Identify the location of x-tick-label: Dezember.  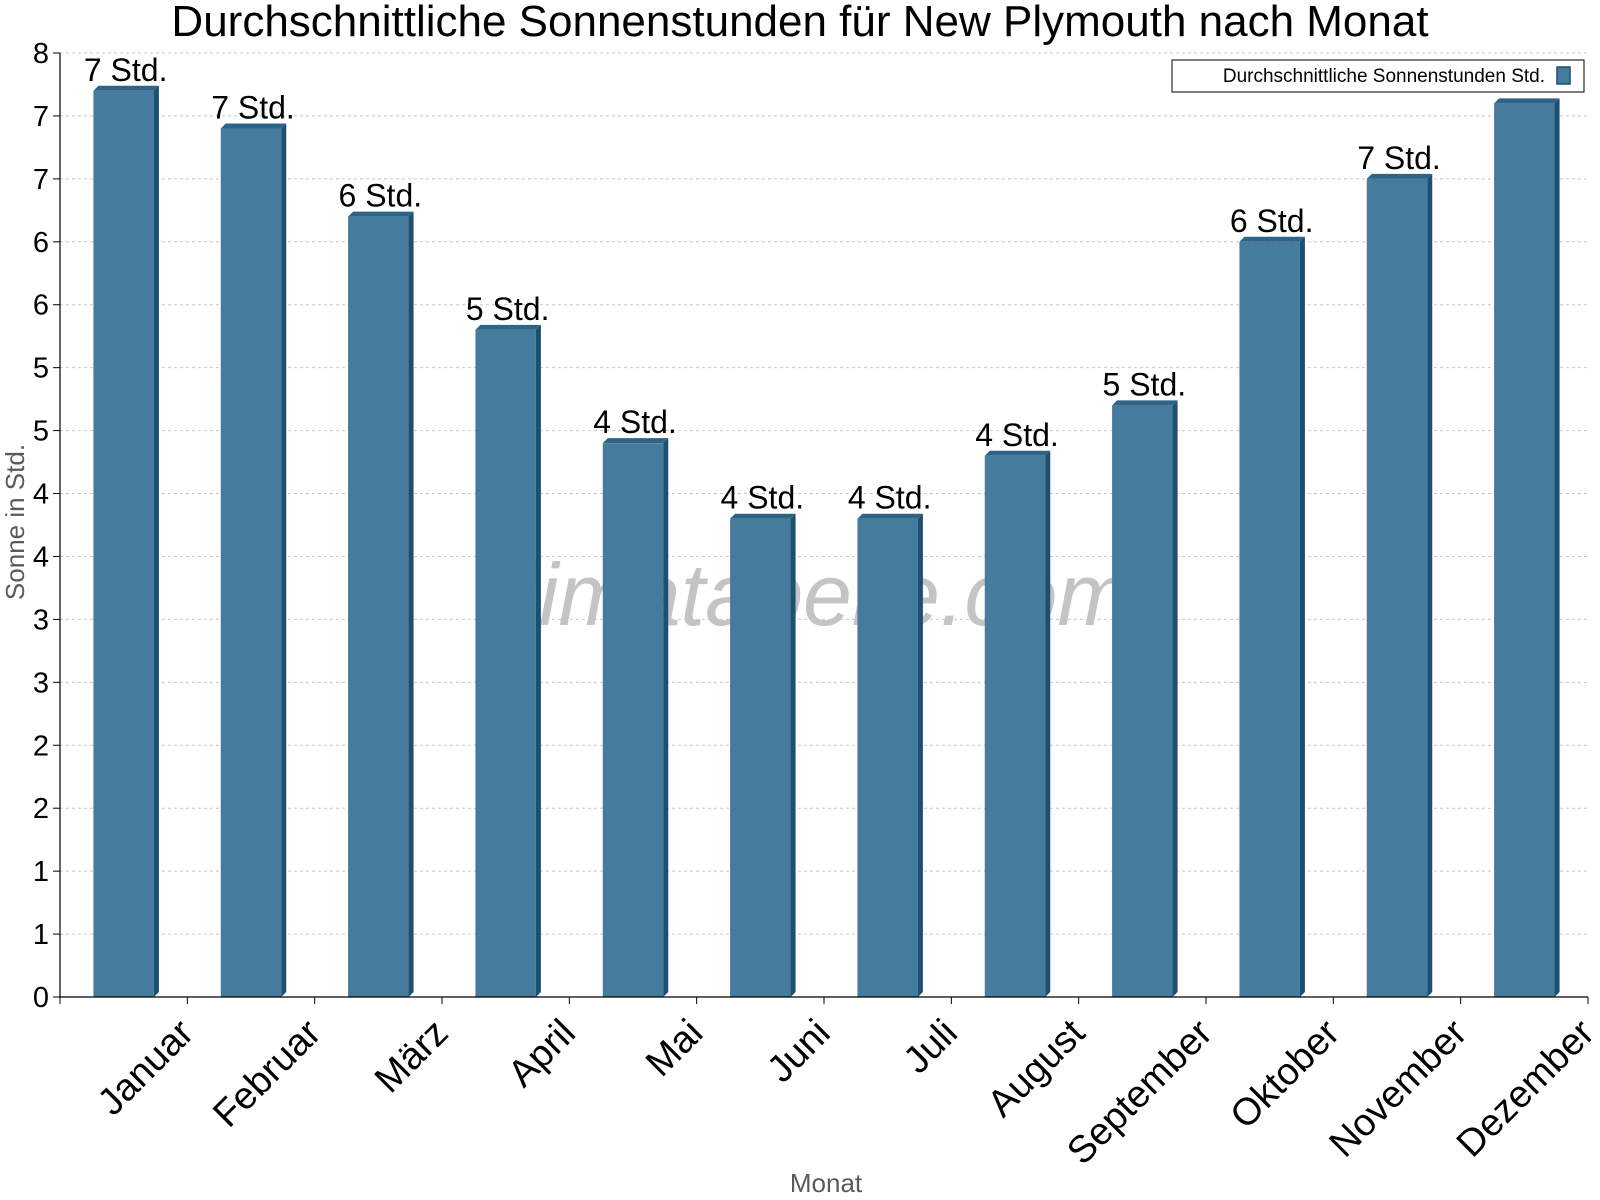
(1524, 1089).